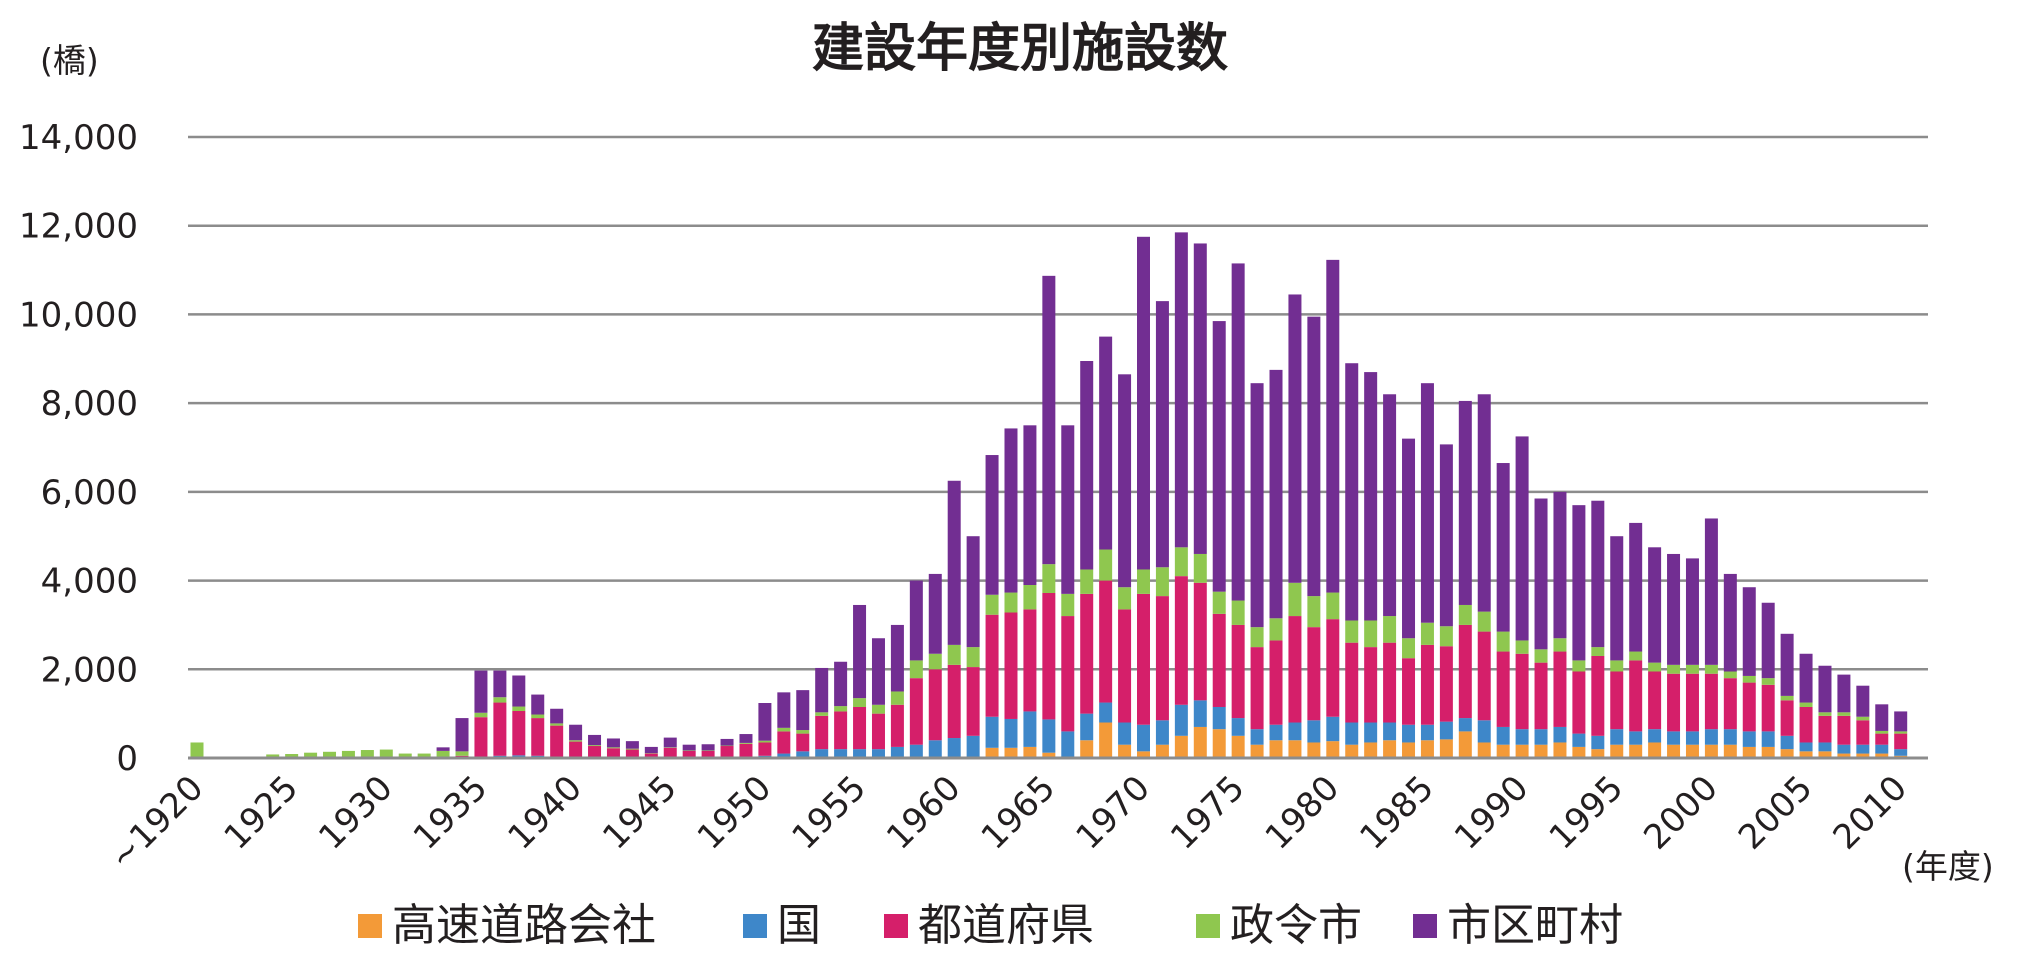  Describe the element at coordinates (1586, 812) in the screenshot. I see `x-tick-label: 1995` at that location.